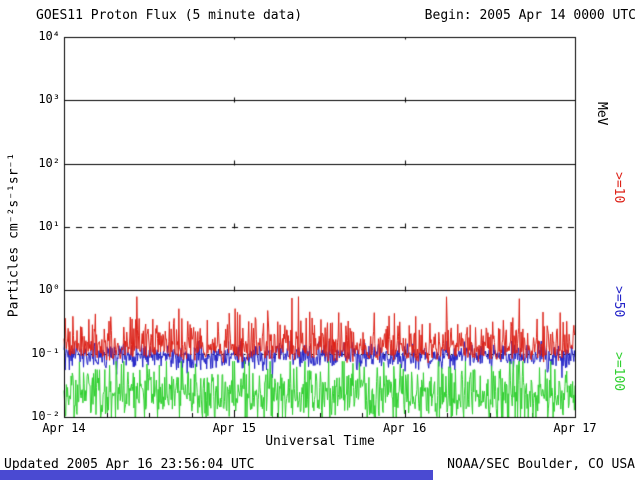 The width and height of the screenshot is (640, 480). I want to click on y-tick-label: 10⁴, so click(49, 36).